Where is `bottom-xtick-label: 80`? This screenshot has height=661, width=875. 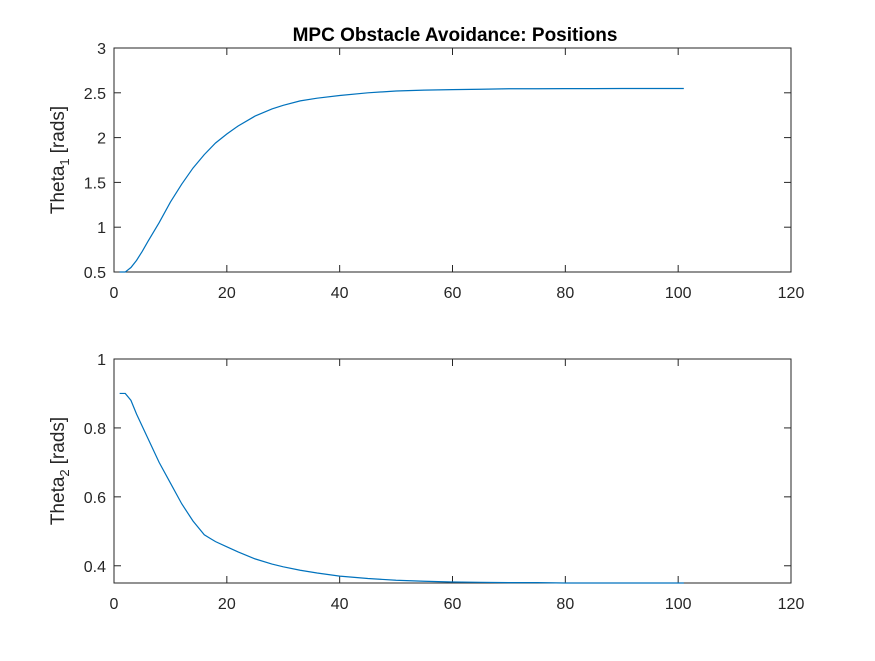 bottom-xtick-label: 80 is located at coordinates (565, 604).